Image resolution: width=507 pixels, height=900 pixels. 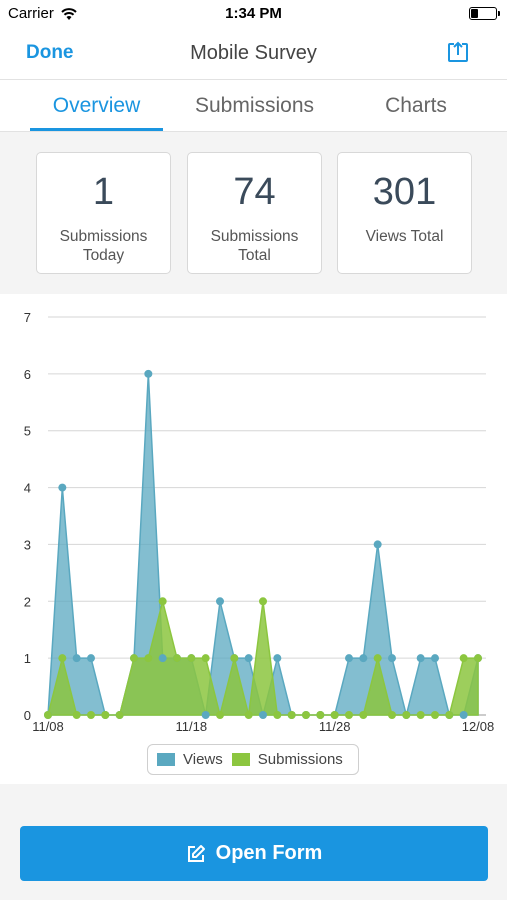 I want to click on x-tick-label: 11/08, so click(x=48, y=726).